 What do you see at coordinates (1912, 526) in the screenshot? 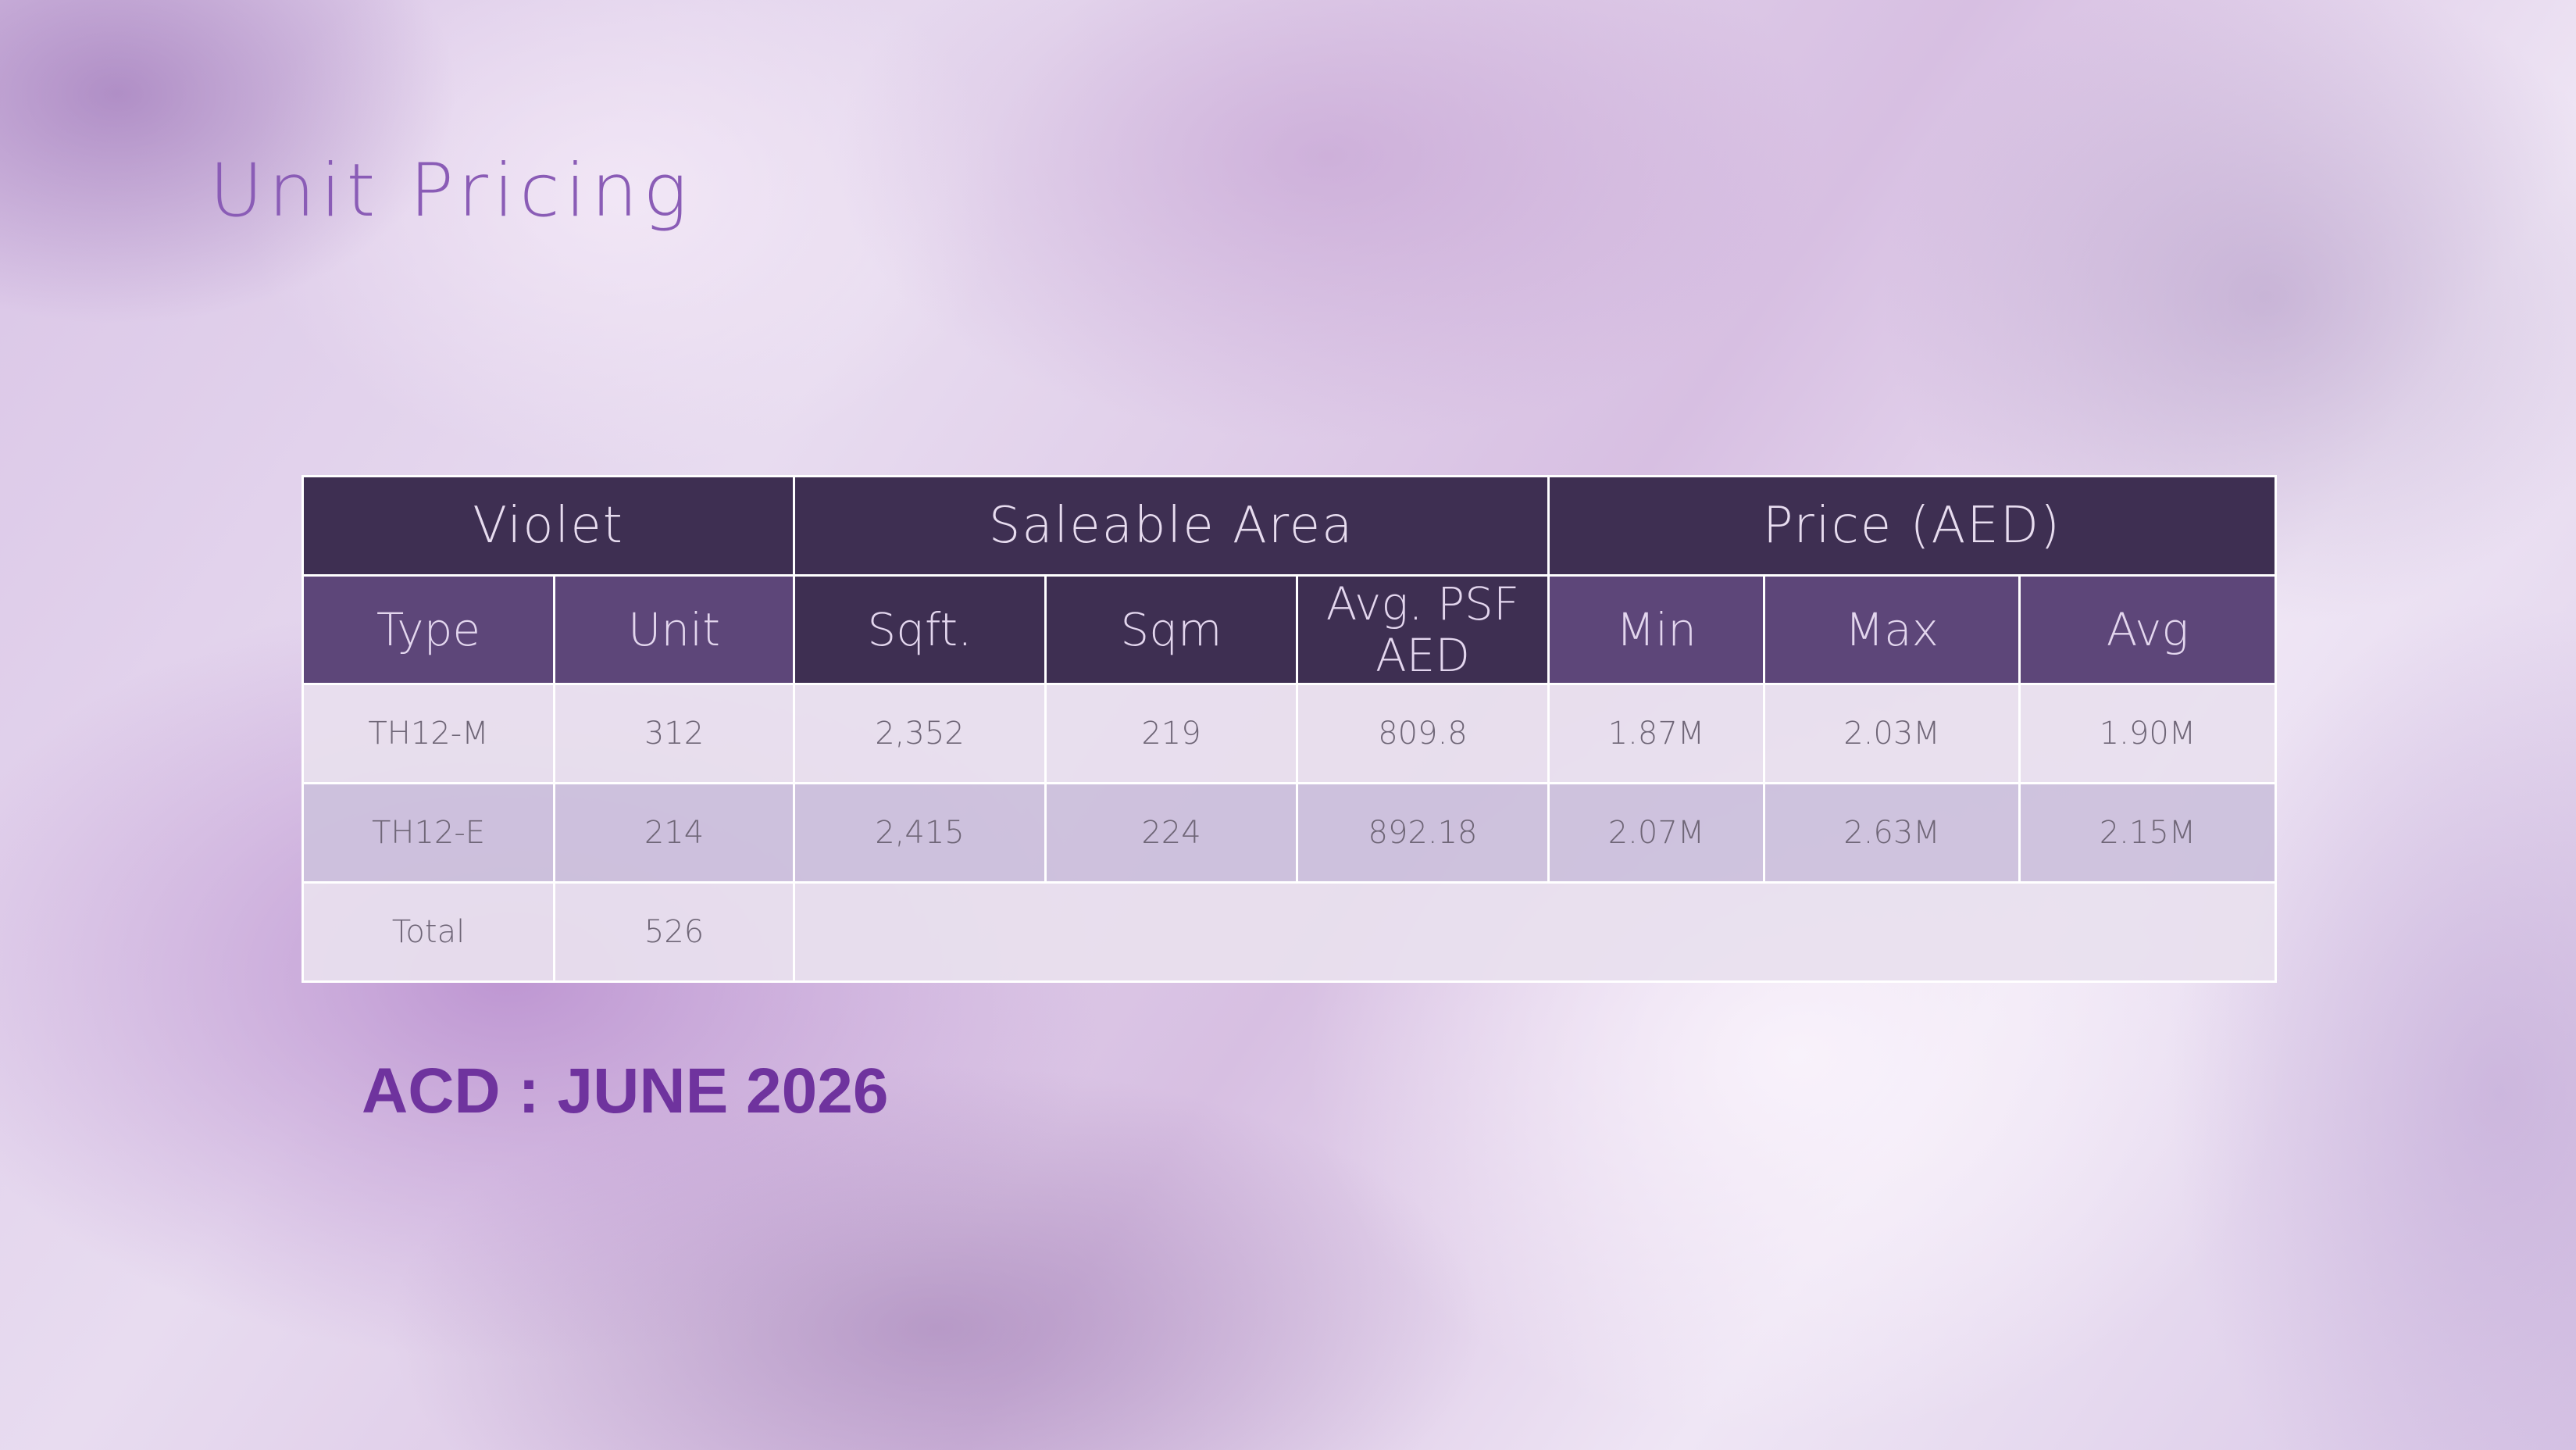
I see `group-header-price: Price (AED)` at bounding box center [1912, 526].